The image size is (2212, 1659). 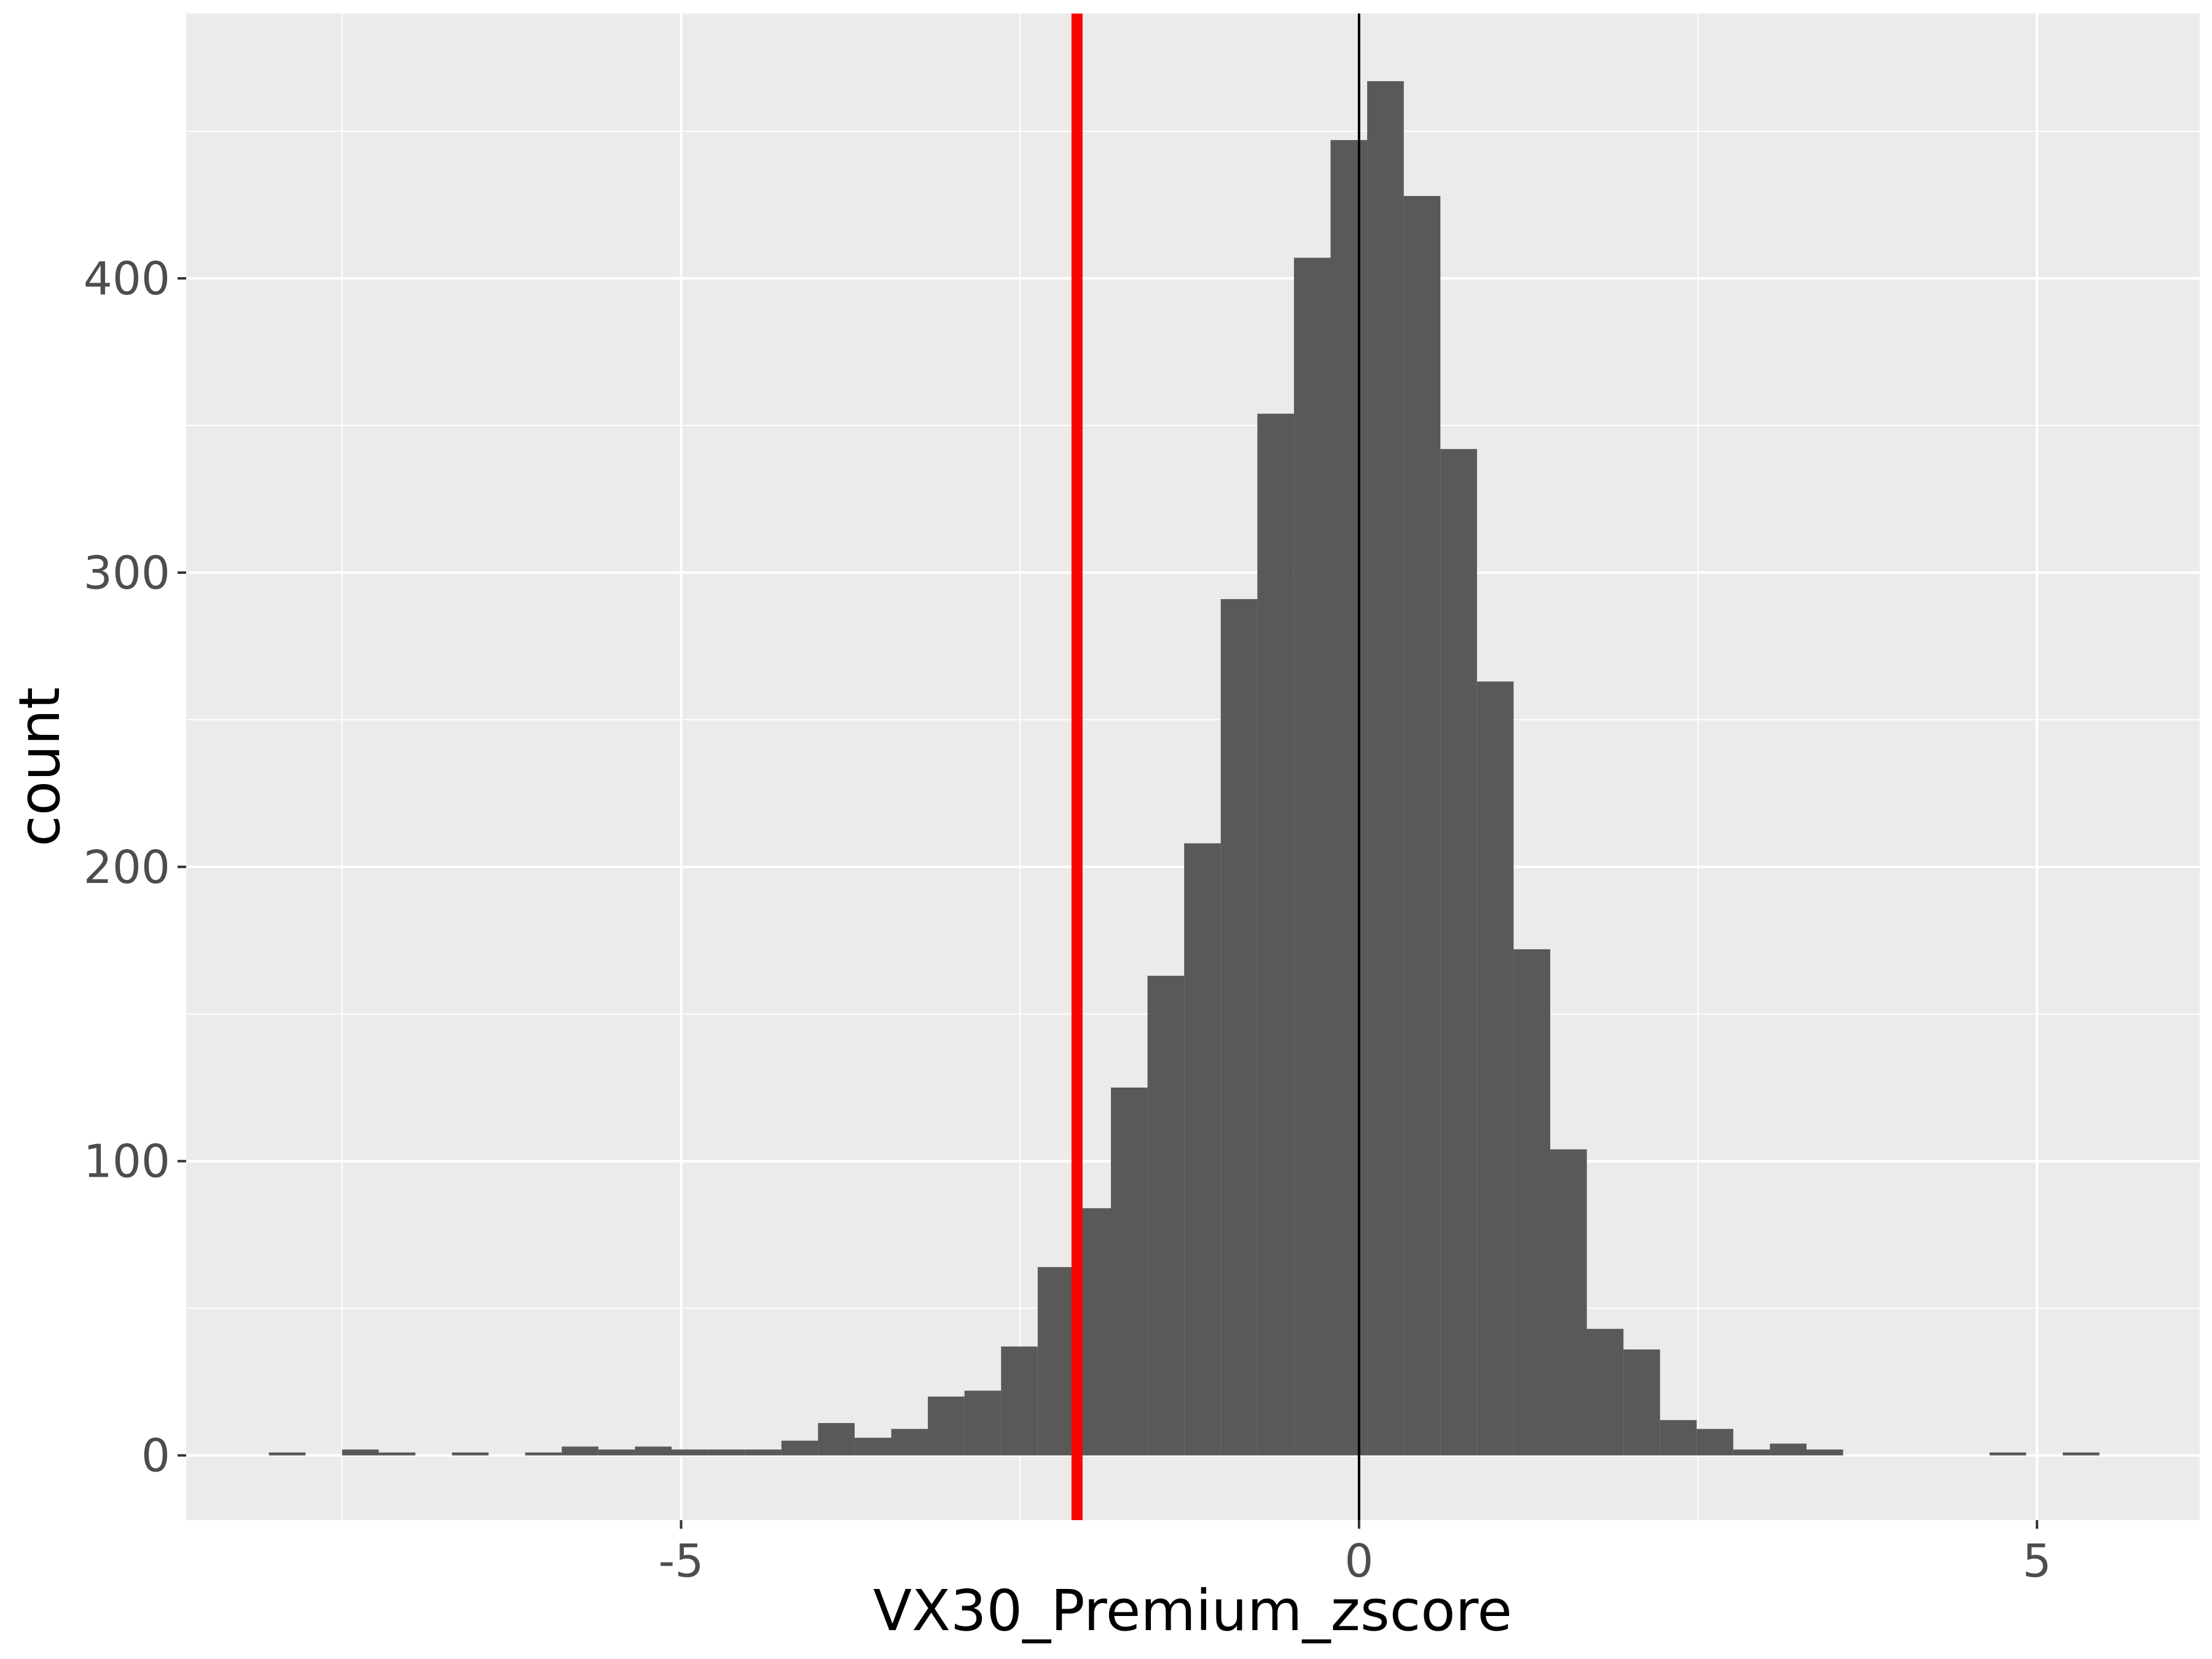 I want to click on y-tick-label: 300, so click(x=127, y=573).